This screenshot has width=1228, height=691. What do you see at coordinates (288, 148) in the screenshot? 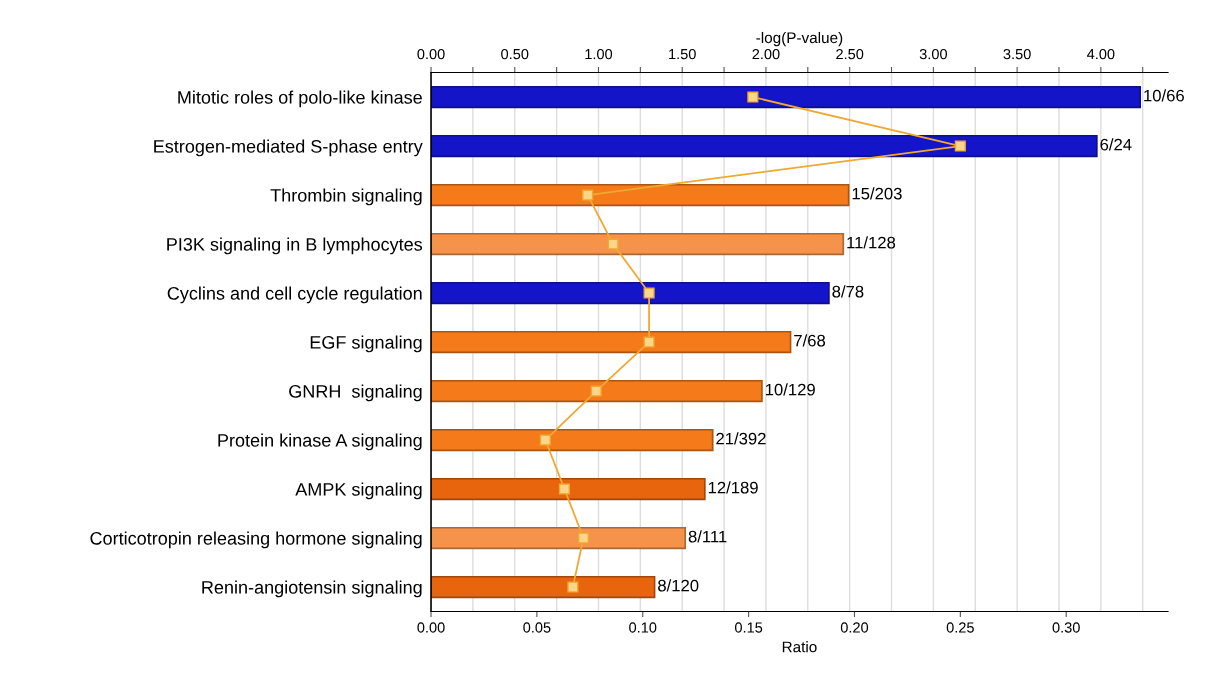
I see `y-tick-label: Estrogen-mediated S-phase entry` at bounding box center [288, 148].